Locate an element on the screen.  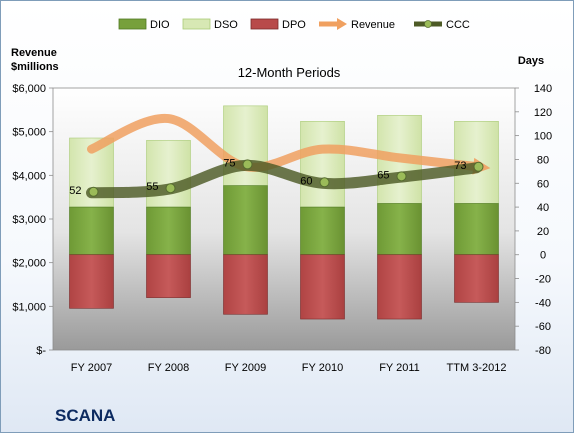
ccc-data-label: 52 is located at coordinates (75, 191).